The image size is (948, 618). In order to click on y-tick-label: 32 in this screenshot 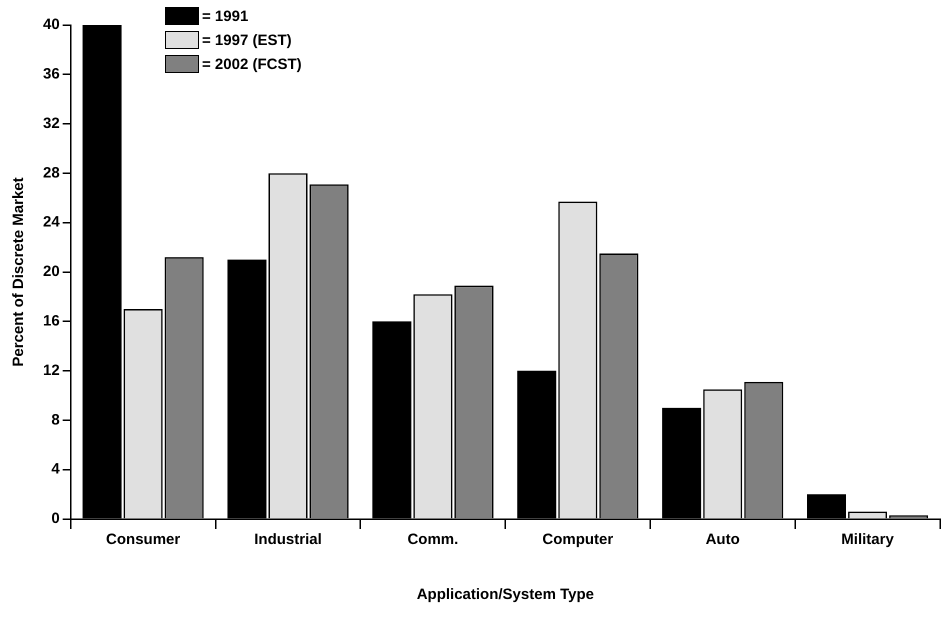, I will do `click(51, 123)`.